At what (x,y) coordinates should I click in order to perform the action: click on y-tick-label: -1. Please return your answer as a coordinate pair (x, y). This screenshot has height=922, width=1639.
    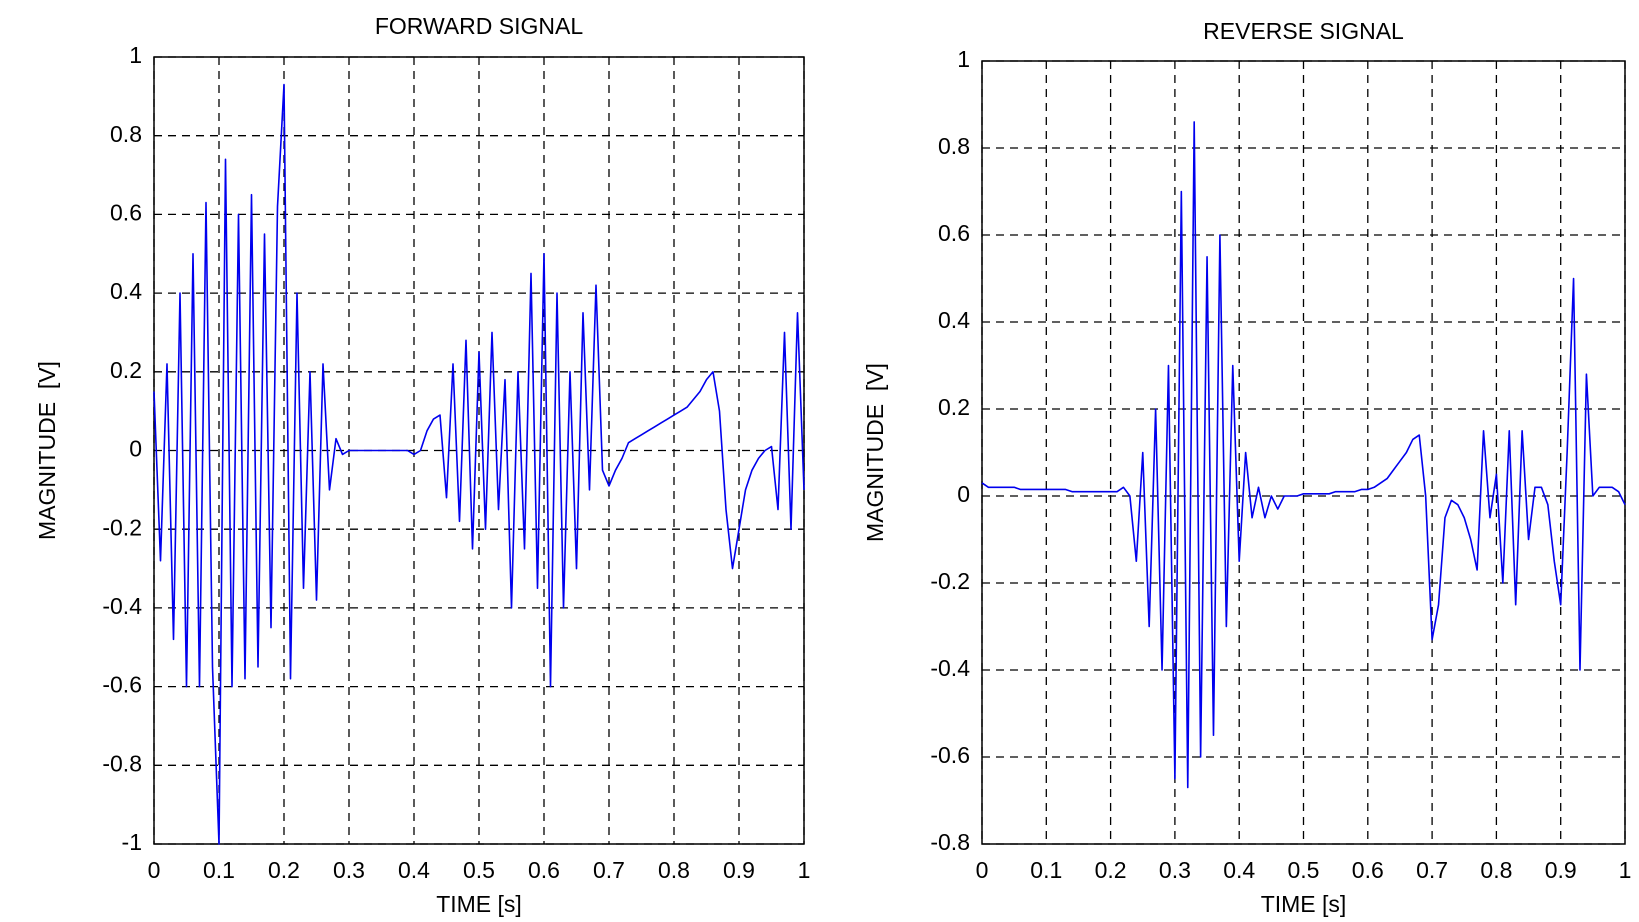
    Looking at the image, I should click on (132, 842).